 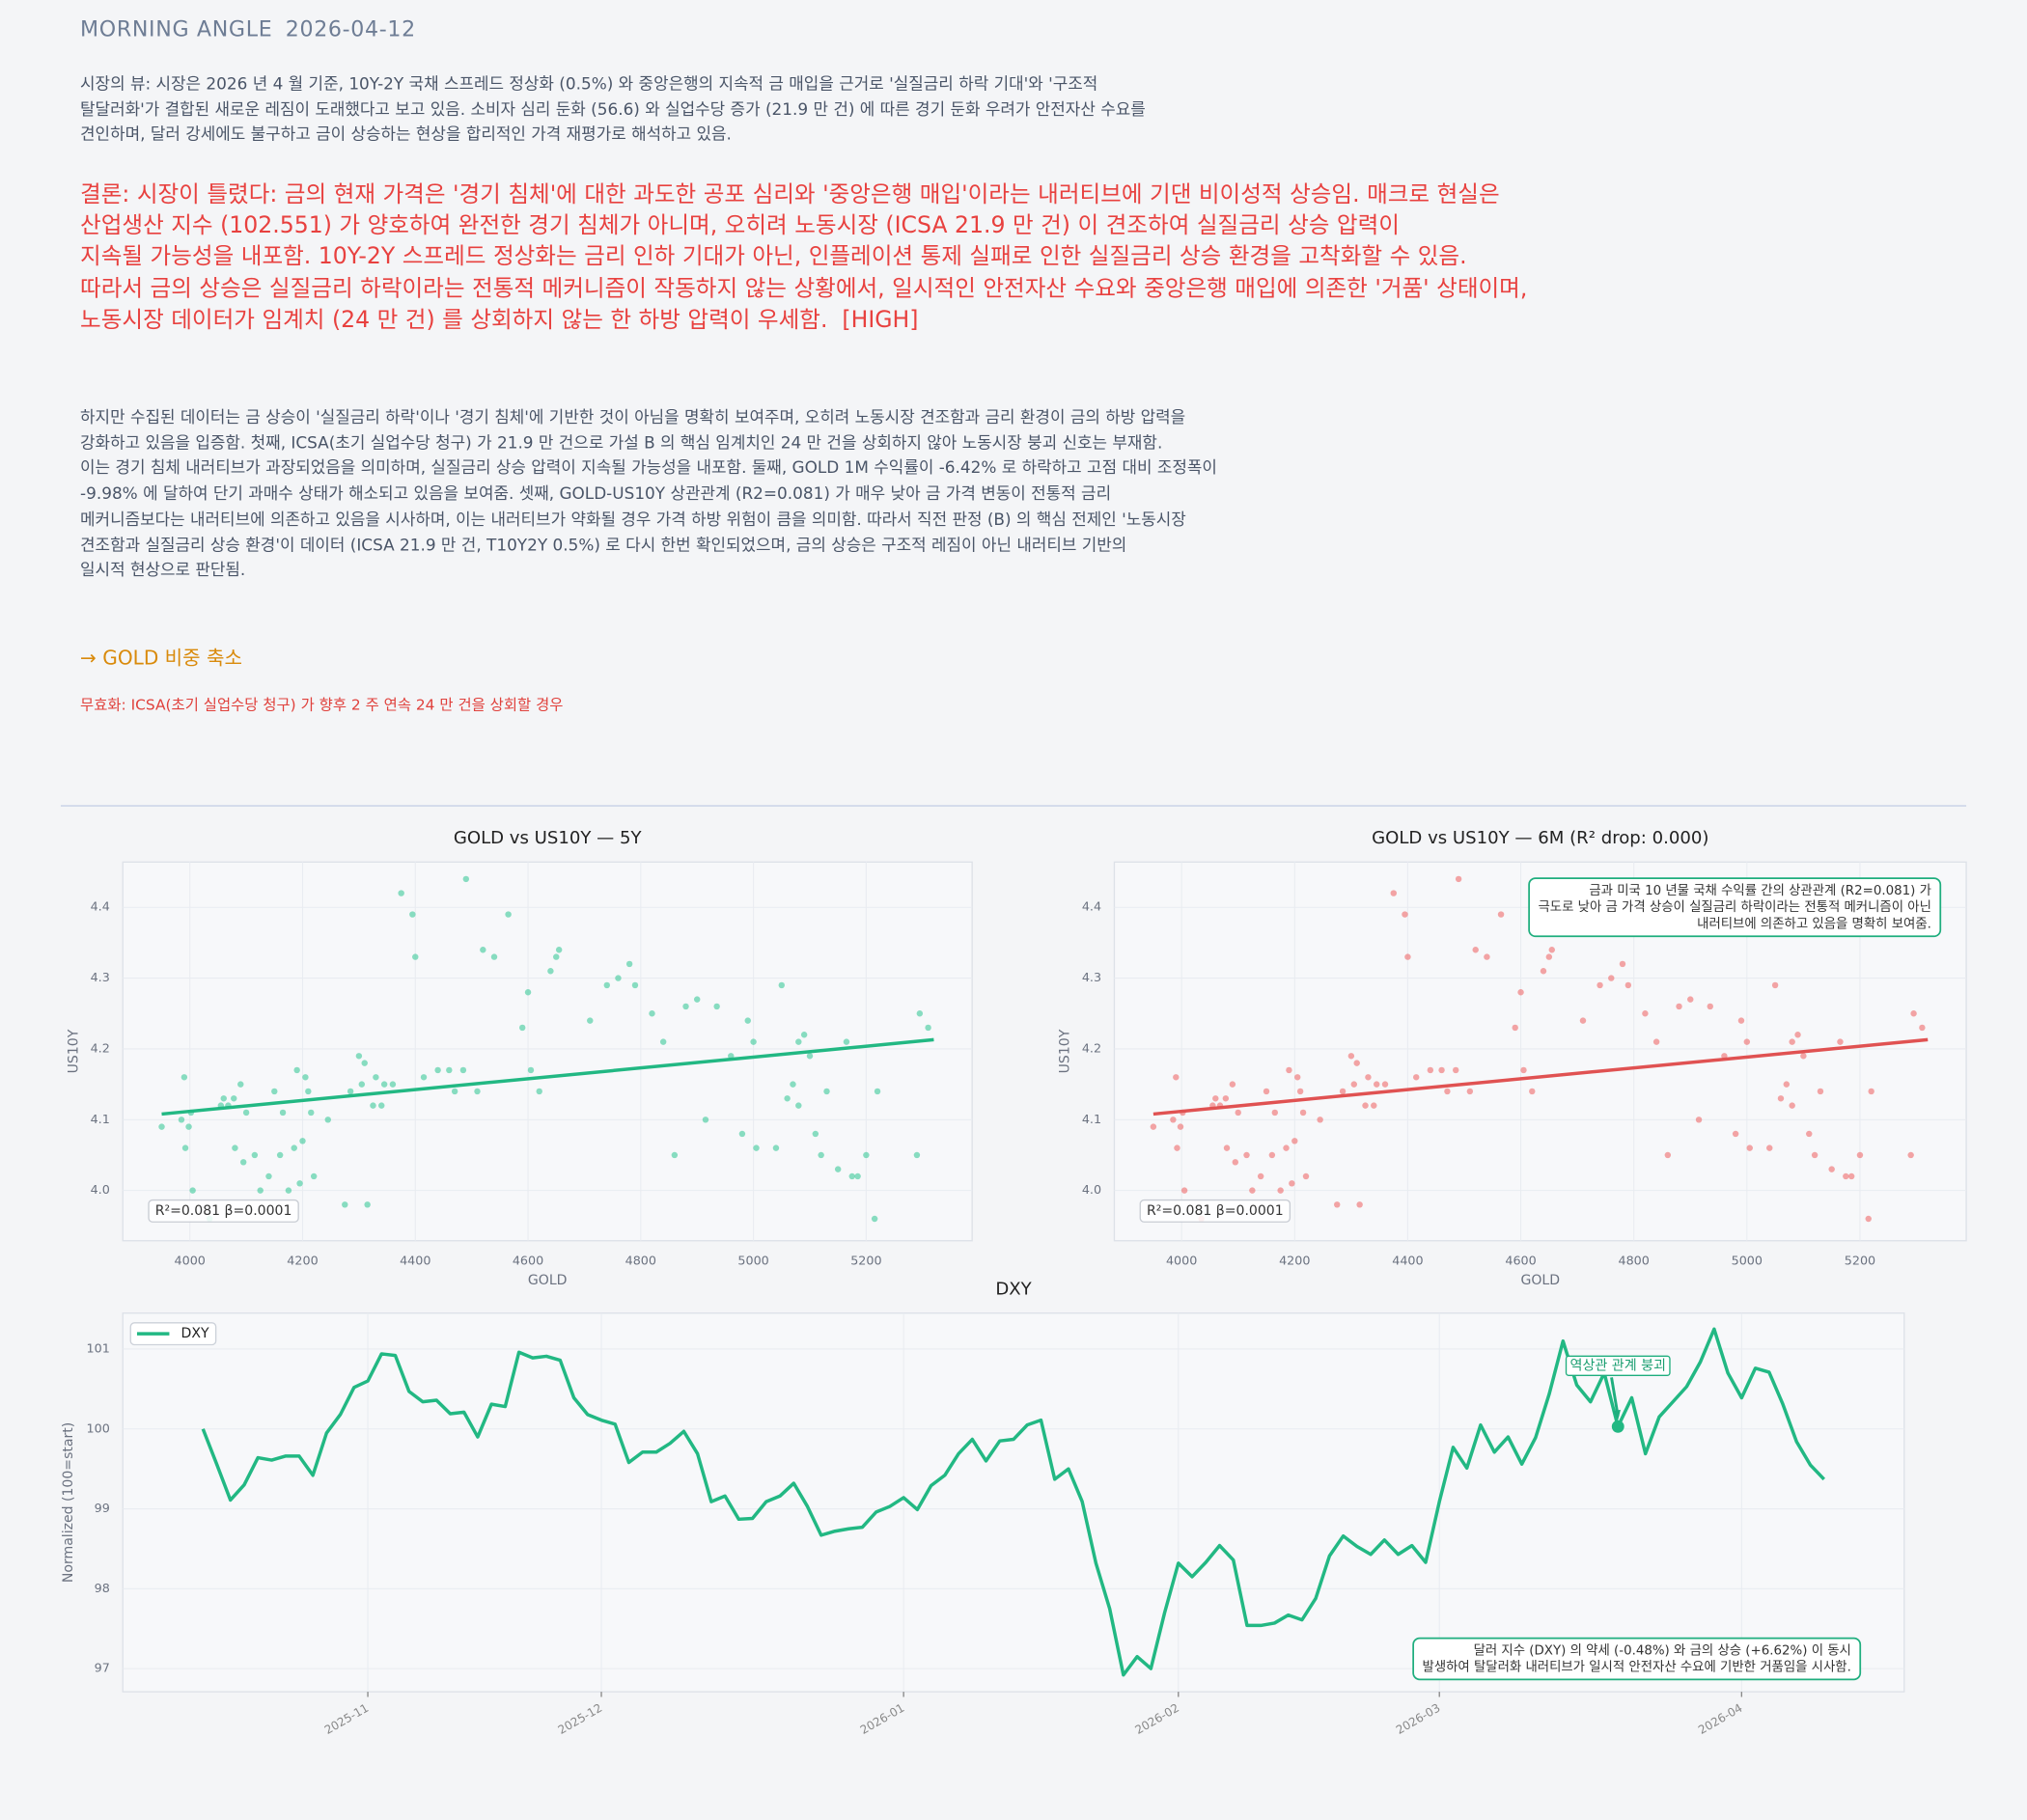 I want to click on highlight-point, so click(x=1618, y=1426).